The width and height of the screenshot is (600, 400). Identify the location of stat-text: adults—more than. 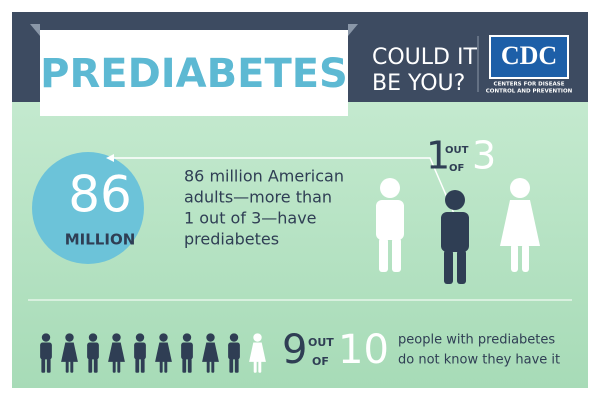
(258, 197).